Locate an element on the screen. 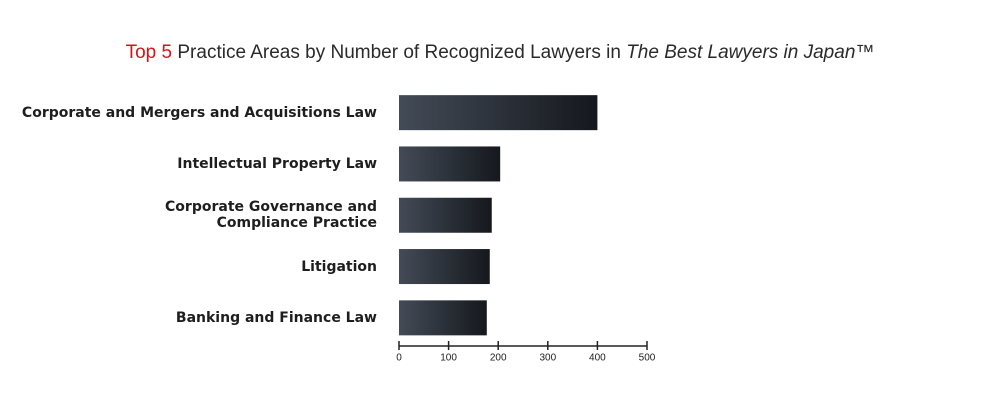 The height and width of the screenshot is (400, 1000). title-part: ™ is located at coordinates (865, 52).